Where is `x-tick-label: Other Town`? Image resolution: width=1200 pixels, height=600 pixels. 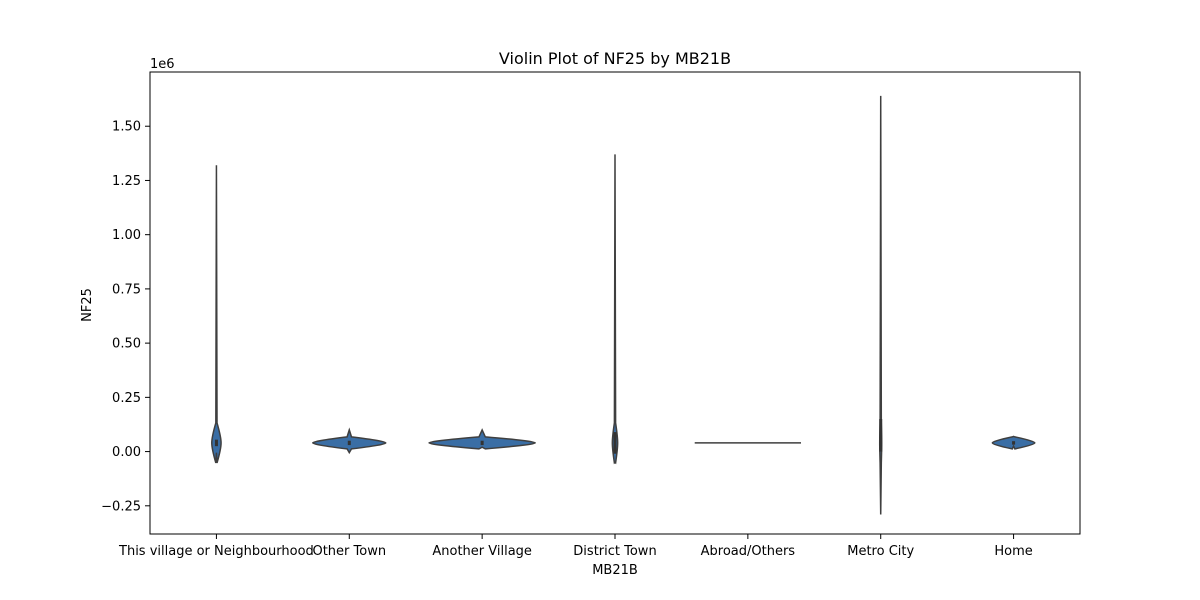
x-tick-label: Other Town is located at coordinates (349, 551).